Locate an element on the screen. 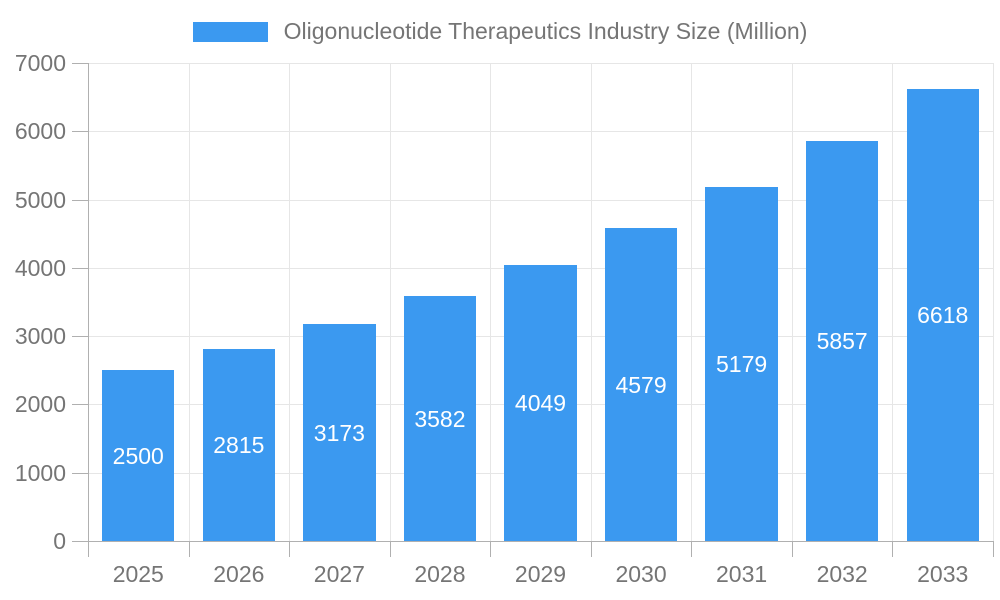 Image resolution: width=1000 pixels, height=600 pixels. x-axis-label: 2031 is located at coordinates (742, 574).